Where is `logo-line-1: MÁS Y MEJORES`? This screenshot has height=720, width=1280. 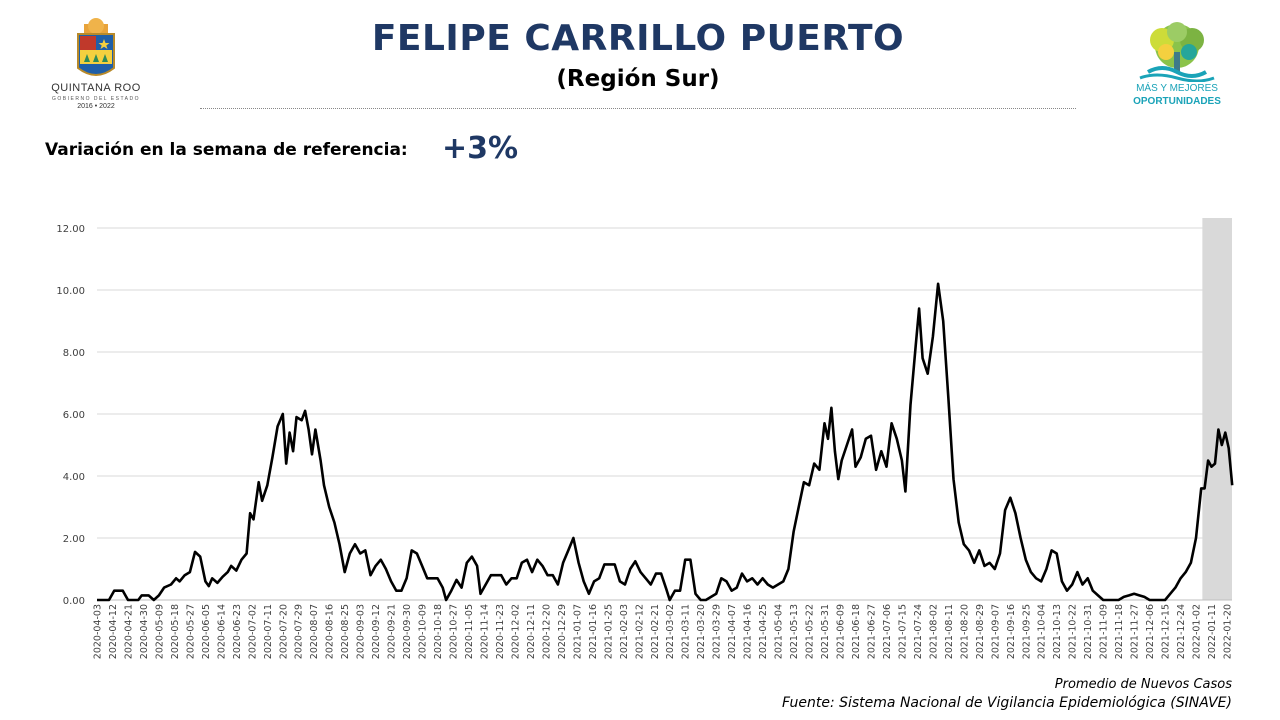 logo-line-1: MÁS Y MEJORES is located at coordinates (1177, 88).